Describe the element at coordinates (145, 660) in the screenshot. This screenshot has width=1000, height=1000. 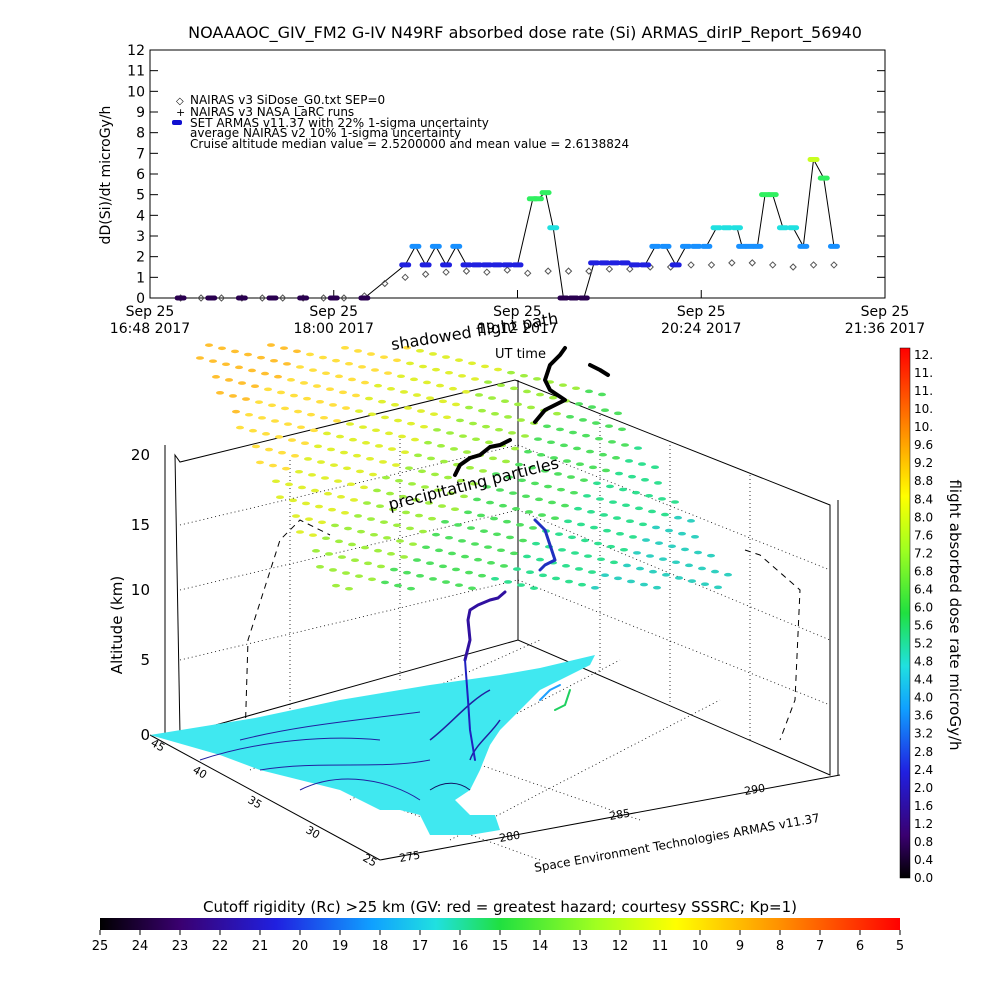
I see `altitude-tick-label: 5` at that location.